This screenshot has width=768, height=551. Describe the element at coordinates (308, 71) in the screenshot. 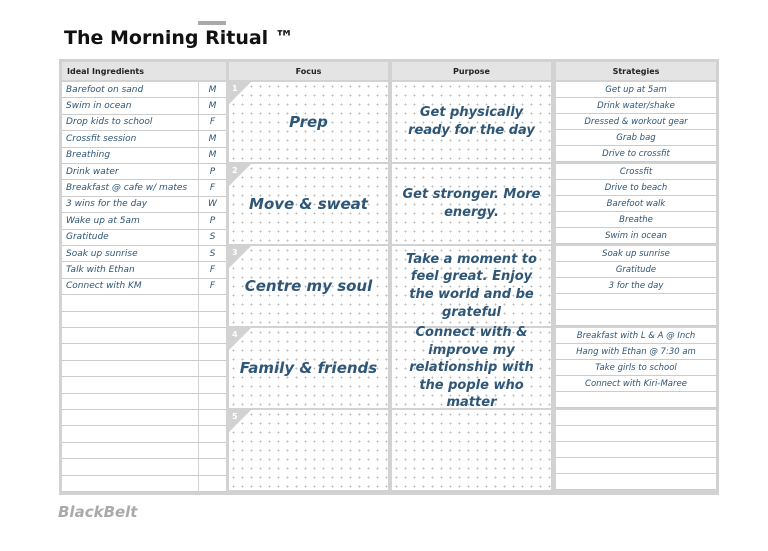

I see `column-header: Focus` at that location.